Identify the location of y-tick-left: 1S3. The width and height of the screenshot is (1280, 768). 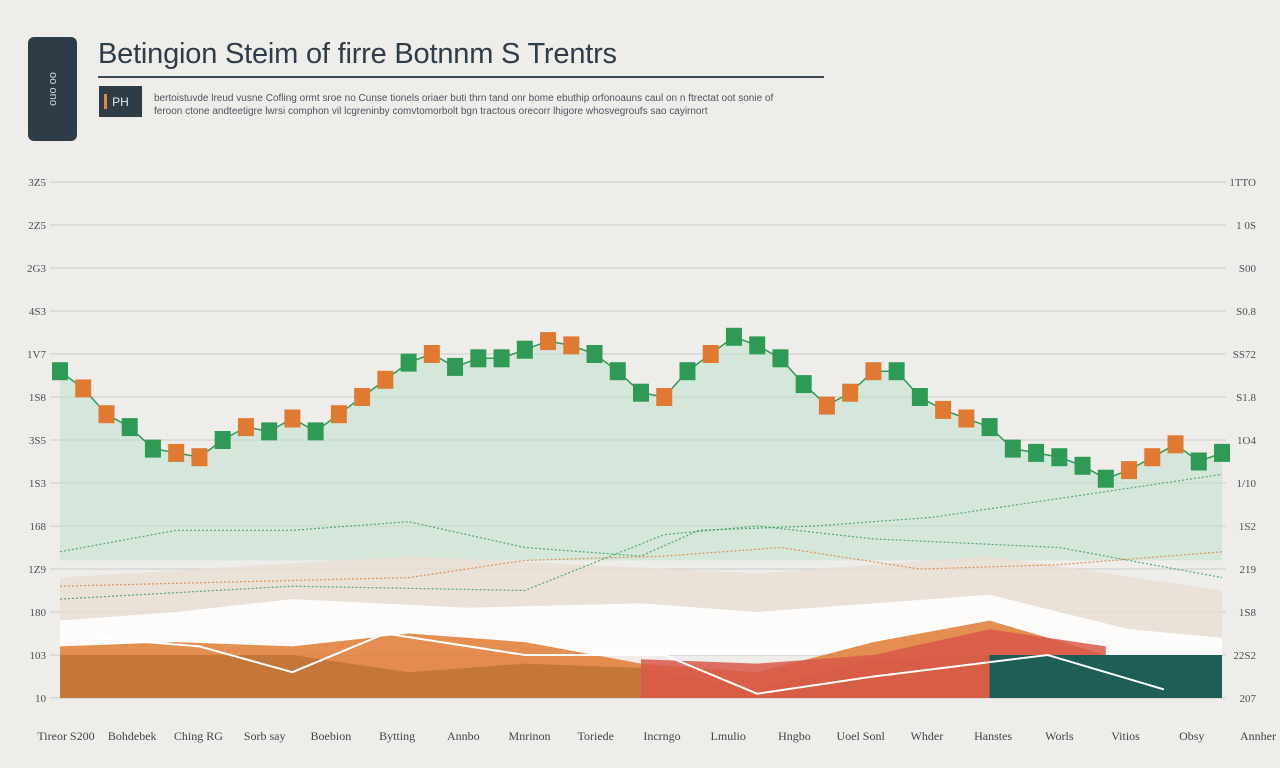
(38, 484).